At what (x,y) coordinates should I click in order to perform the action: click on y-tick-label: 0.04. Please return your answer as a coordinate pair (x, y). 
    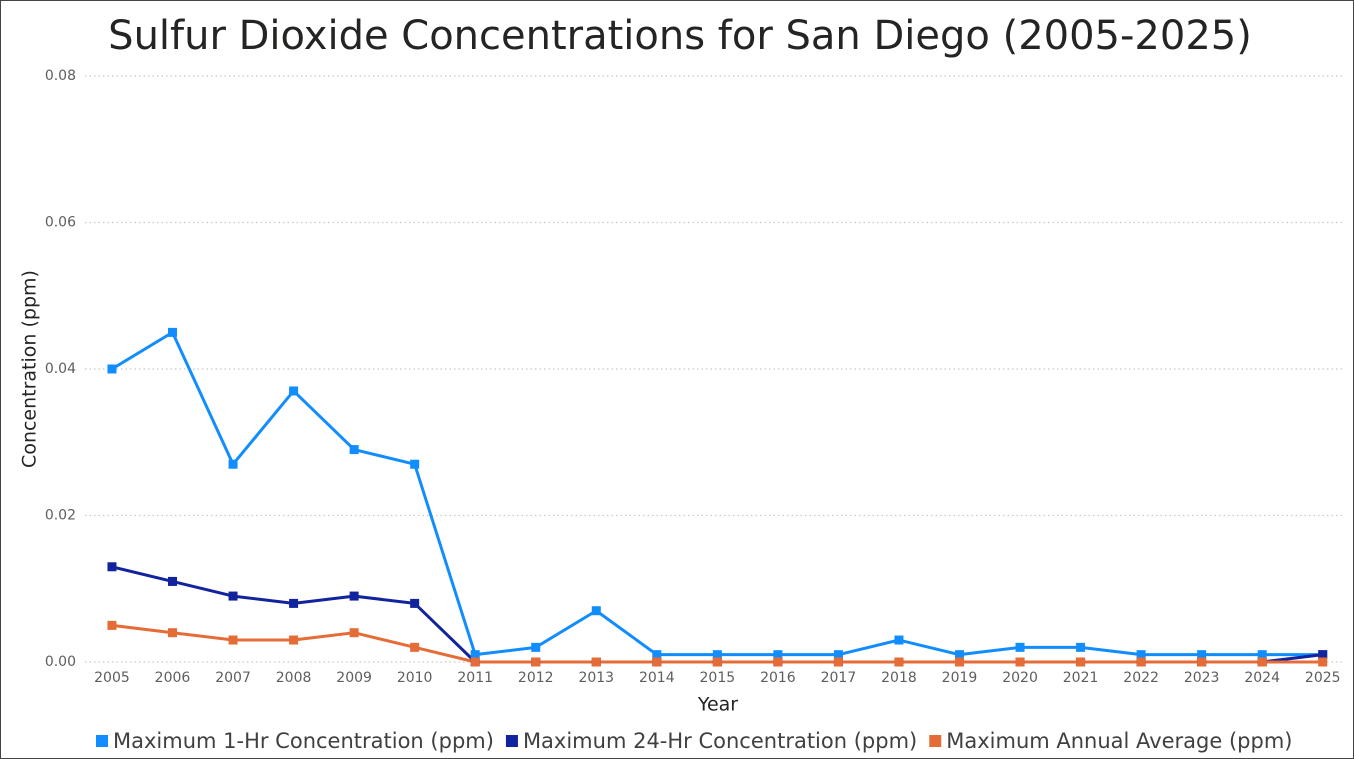
    Looking at the image, I should click on (60, 369).